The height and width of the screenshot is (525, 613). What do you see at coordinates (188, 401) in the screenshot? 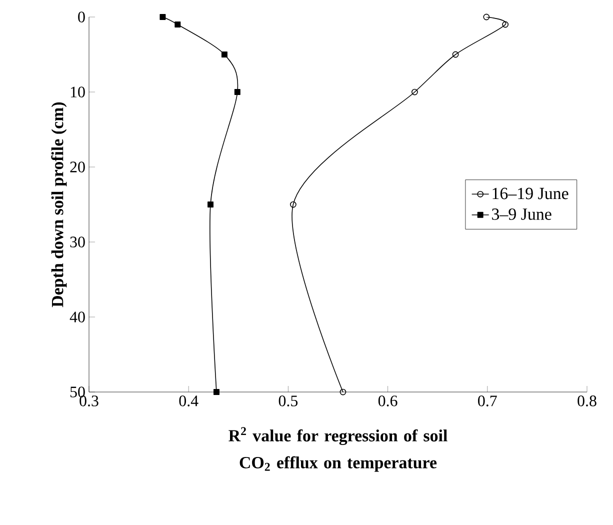
I see `x-tick-label: 0.4` at bounding box center [188, 401].